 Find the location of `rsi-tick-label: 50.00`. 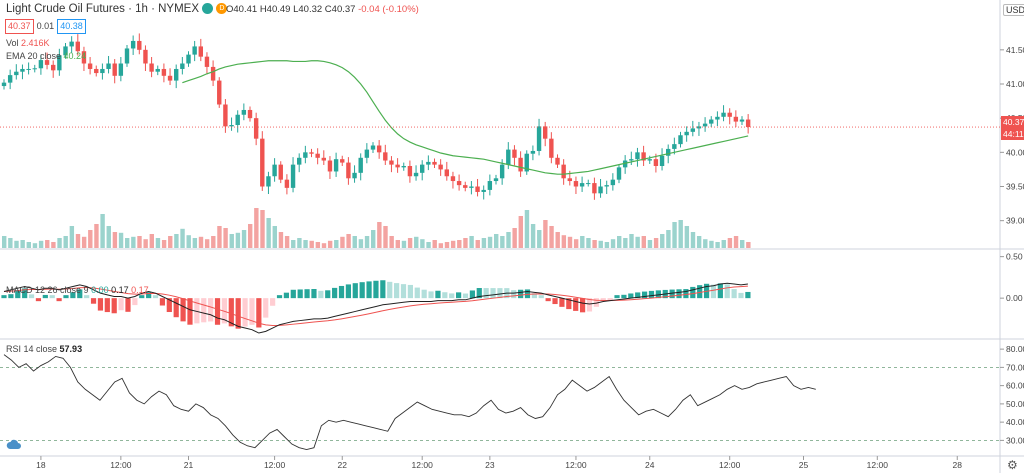

rsi-tick-label: 50.00 is located at coordinates (1015, 404).